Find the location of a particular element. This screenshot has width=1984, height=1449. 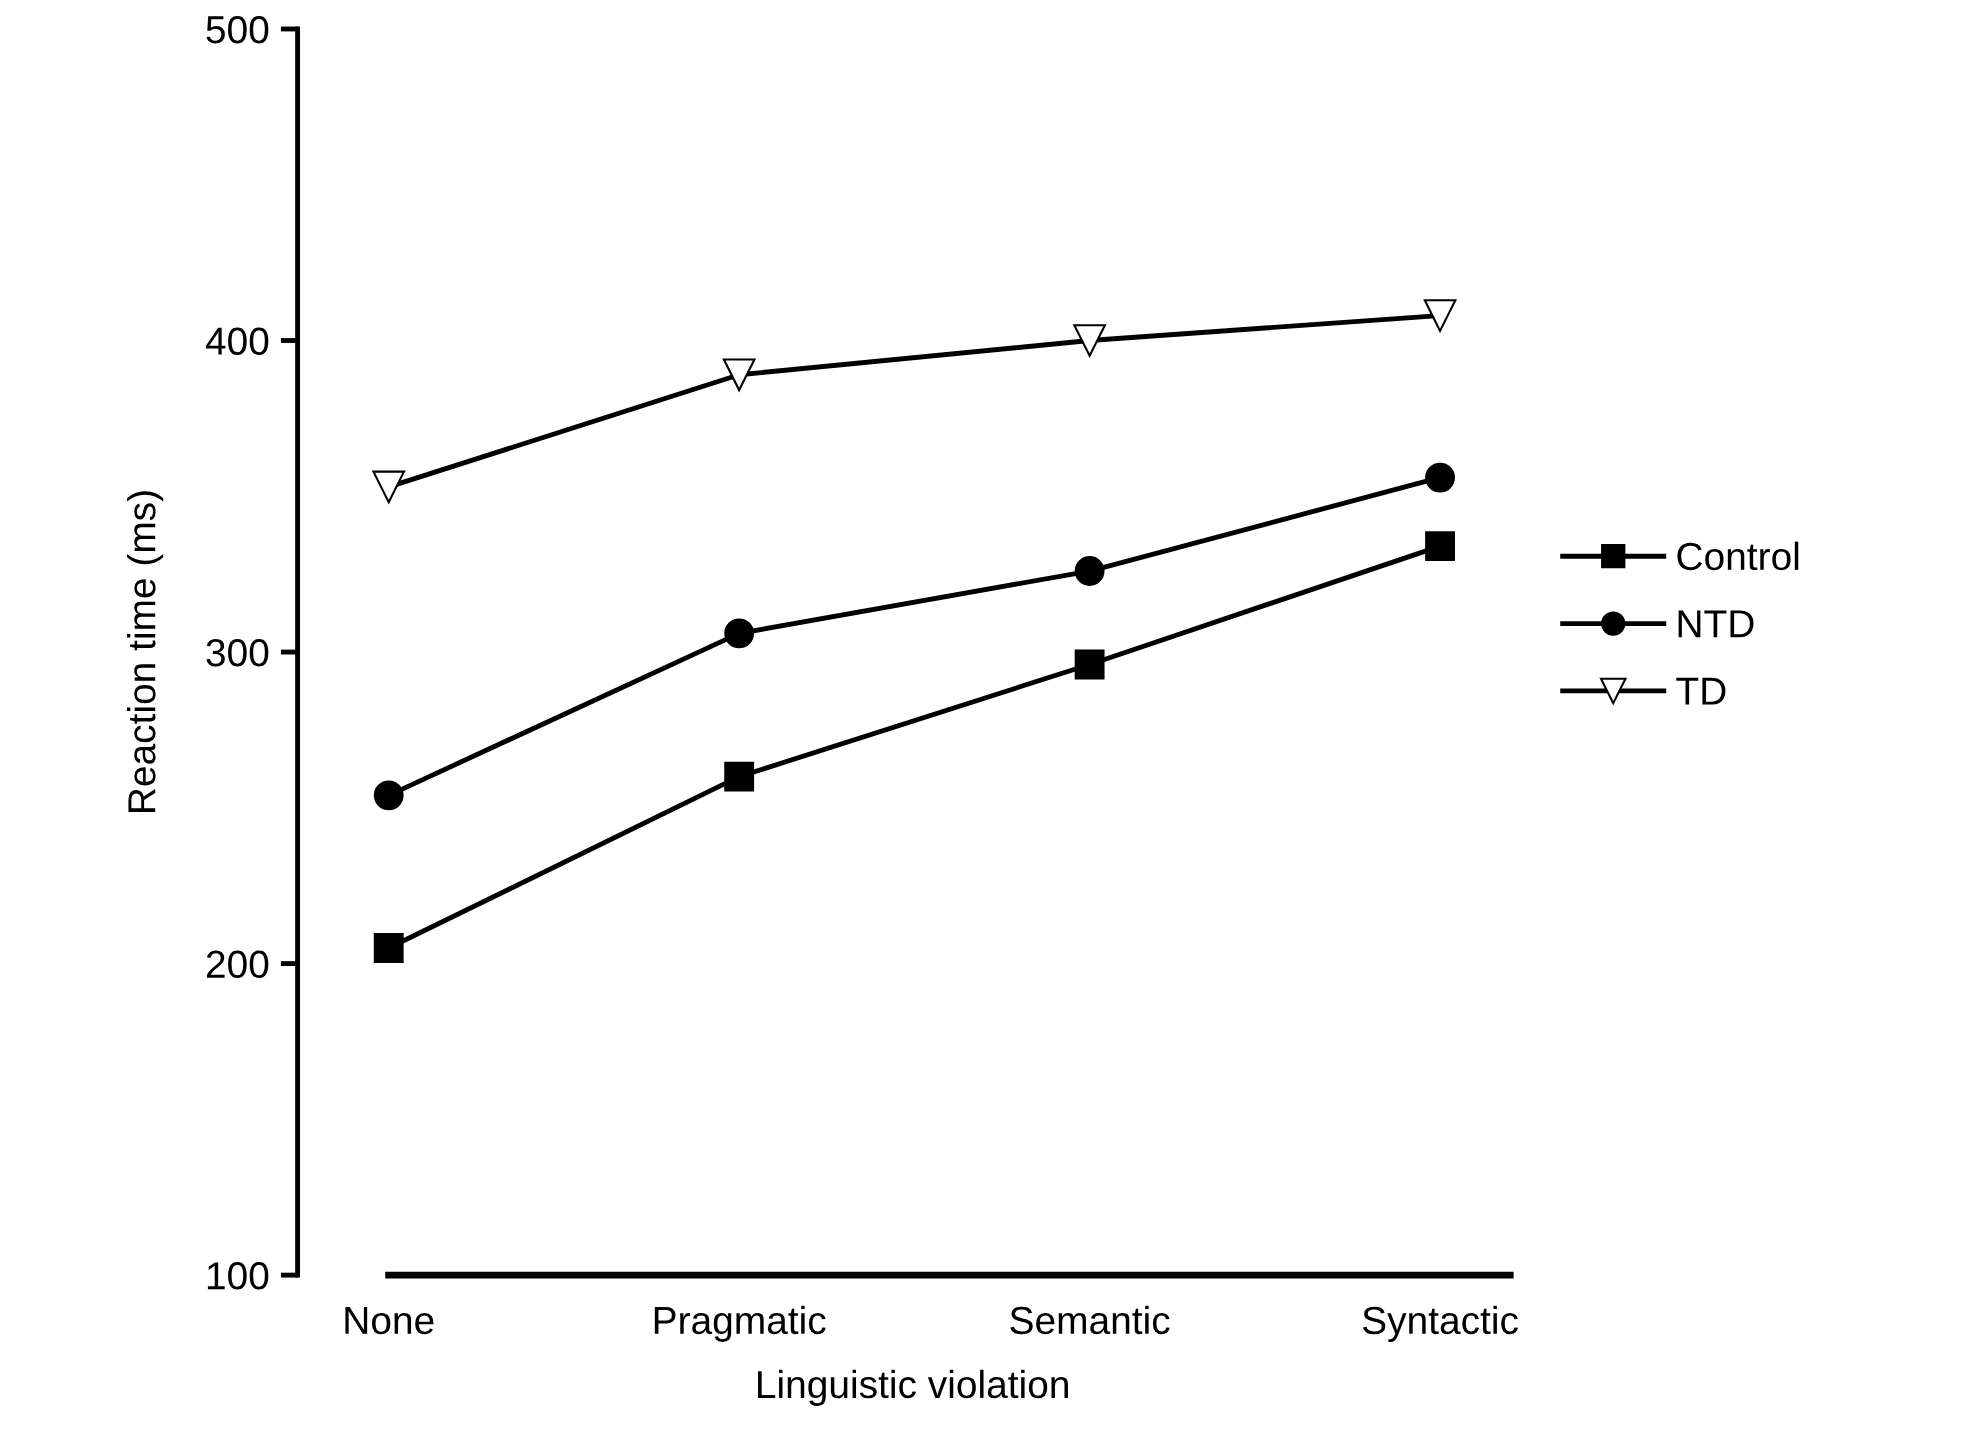

legend-label: TD is located at coordinates (1701, 691).